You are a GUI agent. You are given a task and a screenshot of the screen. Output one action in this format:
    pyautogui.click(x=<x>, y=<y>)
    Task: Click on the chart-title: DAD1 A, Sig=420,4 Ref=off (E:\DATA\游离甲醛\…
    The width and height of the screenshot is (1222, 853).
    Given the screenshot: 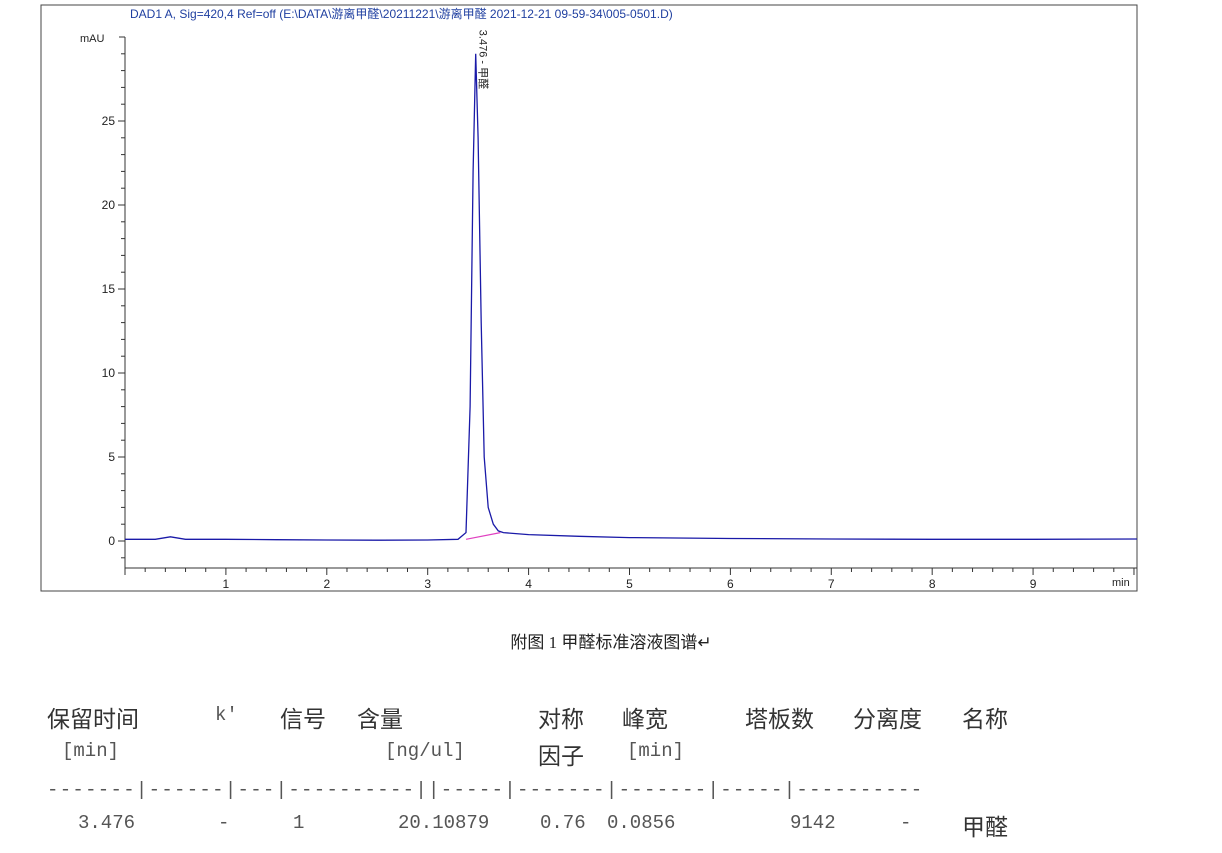 What is the action you would take?
    pyautogui.click(x=401, y=13)
    